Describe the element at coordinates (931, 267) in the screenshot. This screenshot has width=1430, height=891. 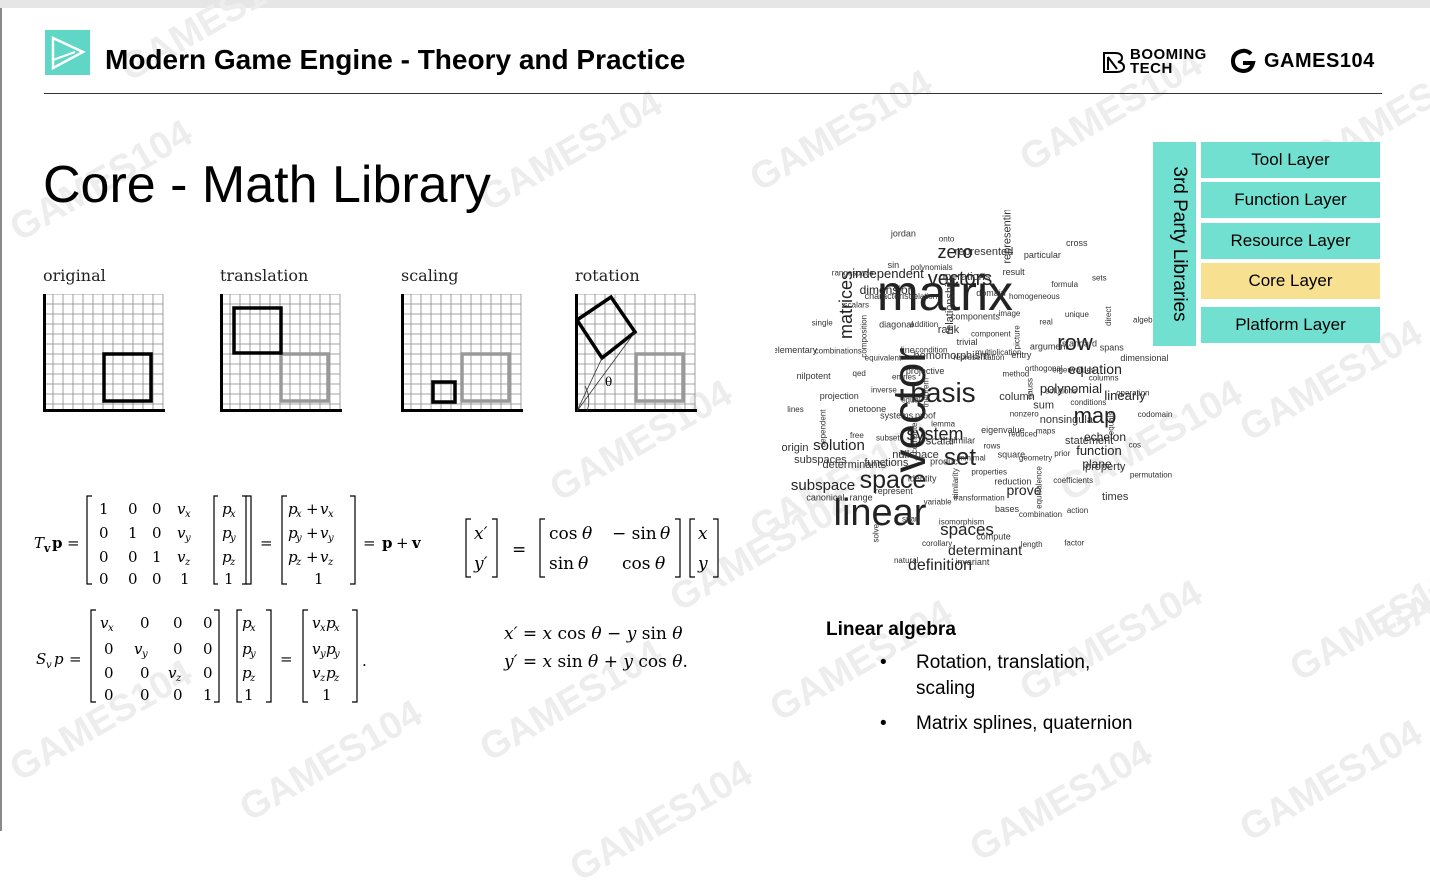
I see `word-cloud-word: polynomials` at that location.